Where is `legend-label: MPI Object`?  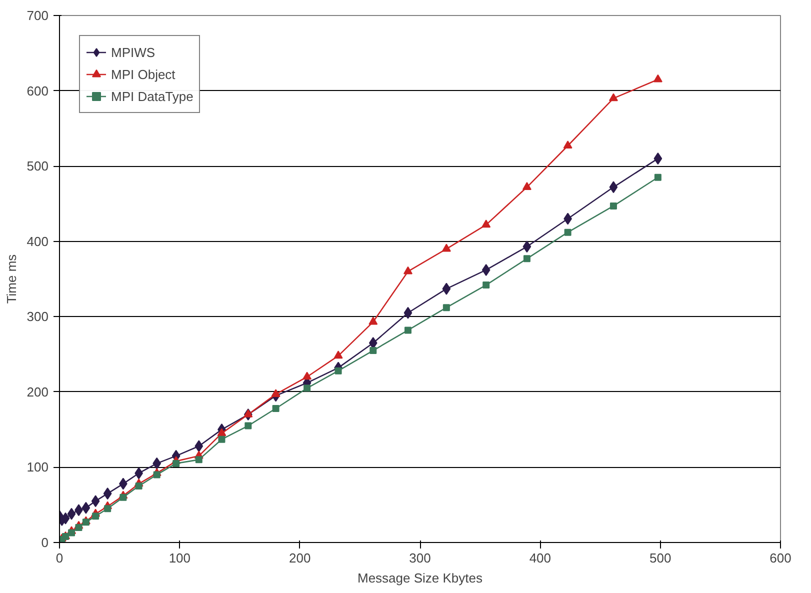 legend-label: MPI Object is located at coordinates (143, 74).